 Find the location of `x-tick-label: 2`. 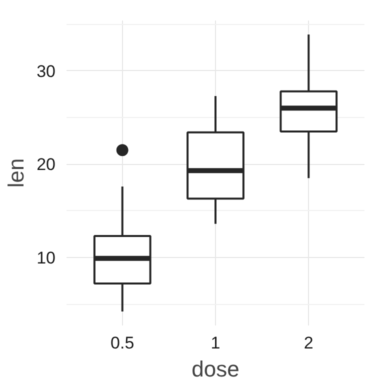

x-tick-label: 2 is located at coordinates (309, 343).